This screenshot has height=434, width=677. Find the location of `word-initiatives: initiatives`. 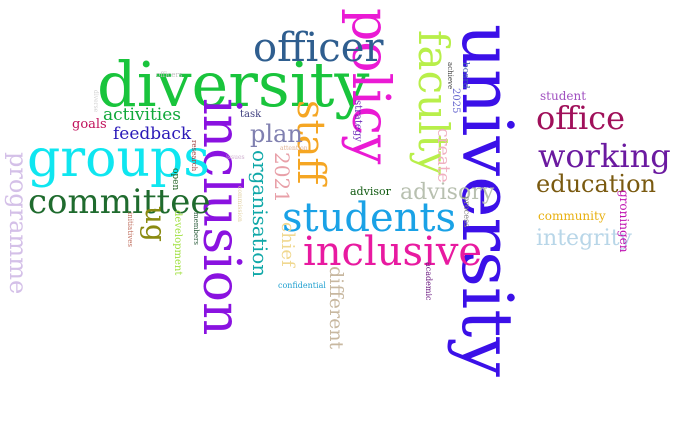

word-initiatives: initiatives is located at coordinates (130, 229).